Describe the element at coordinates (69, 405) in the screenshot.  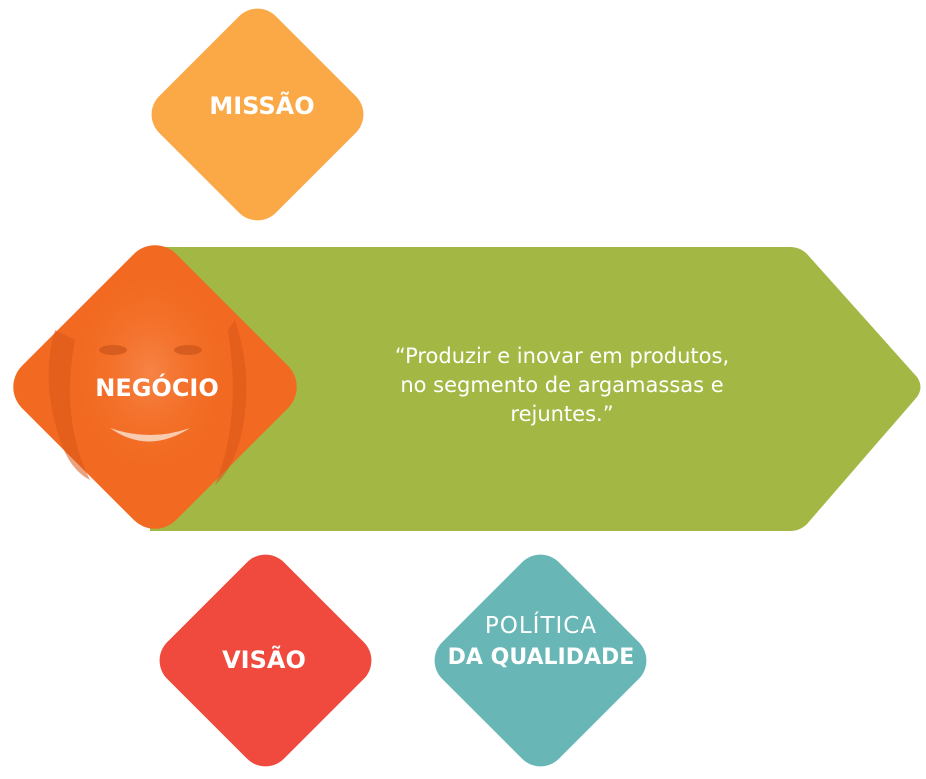
I see `hair-shadow-left` at that location.